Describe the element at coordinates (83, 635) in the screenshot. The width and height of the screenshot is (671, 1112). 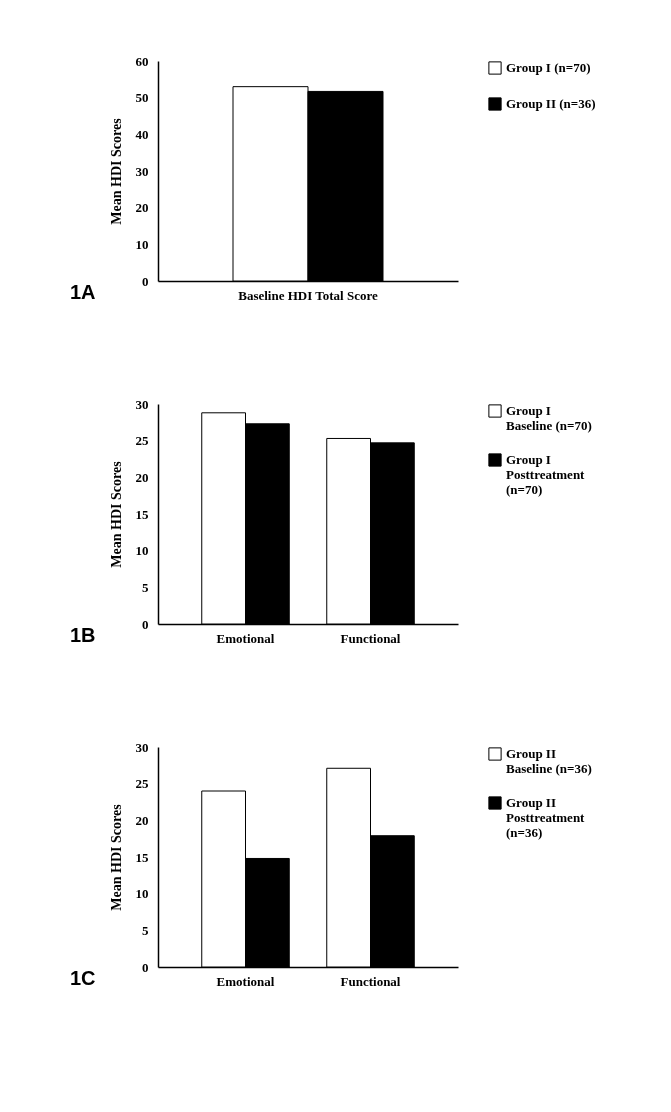
I see `text: 1B` at that location.